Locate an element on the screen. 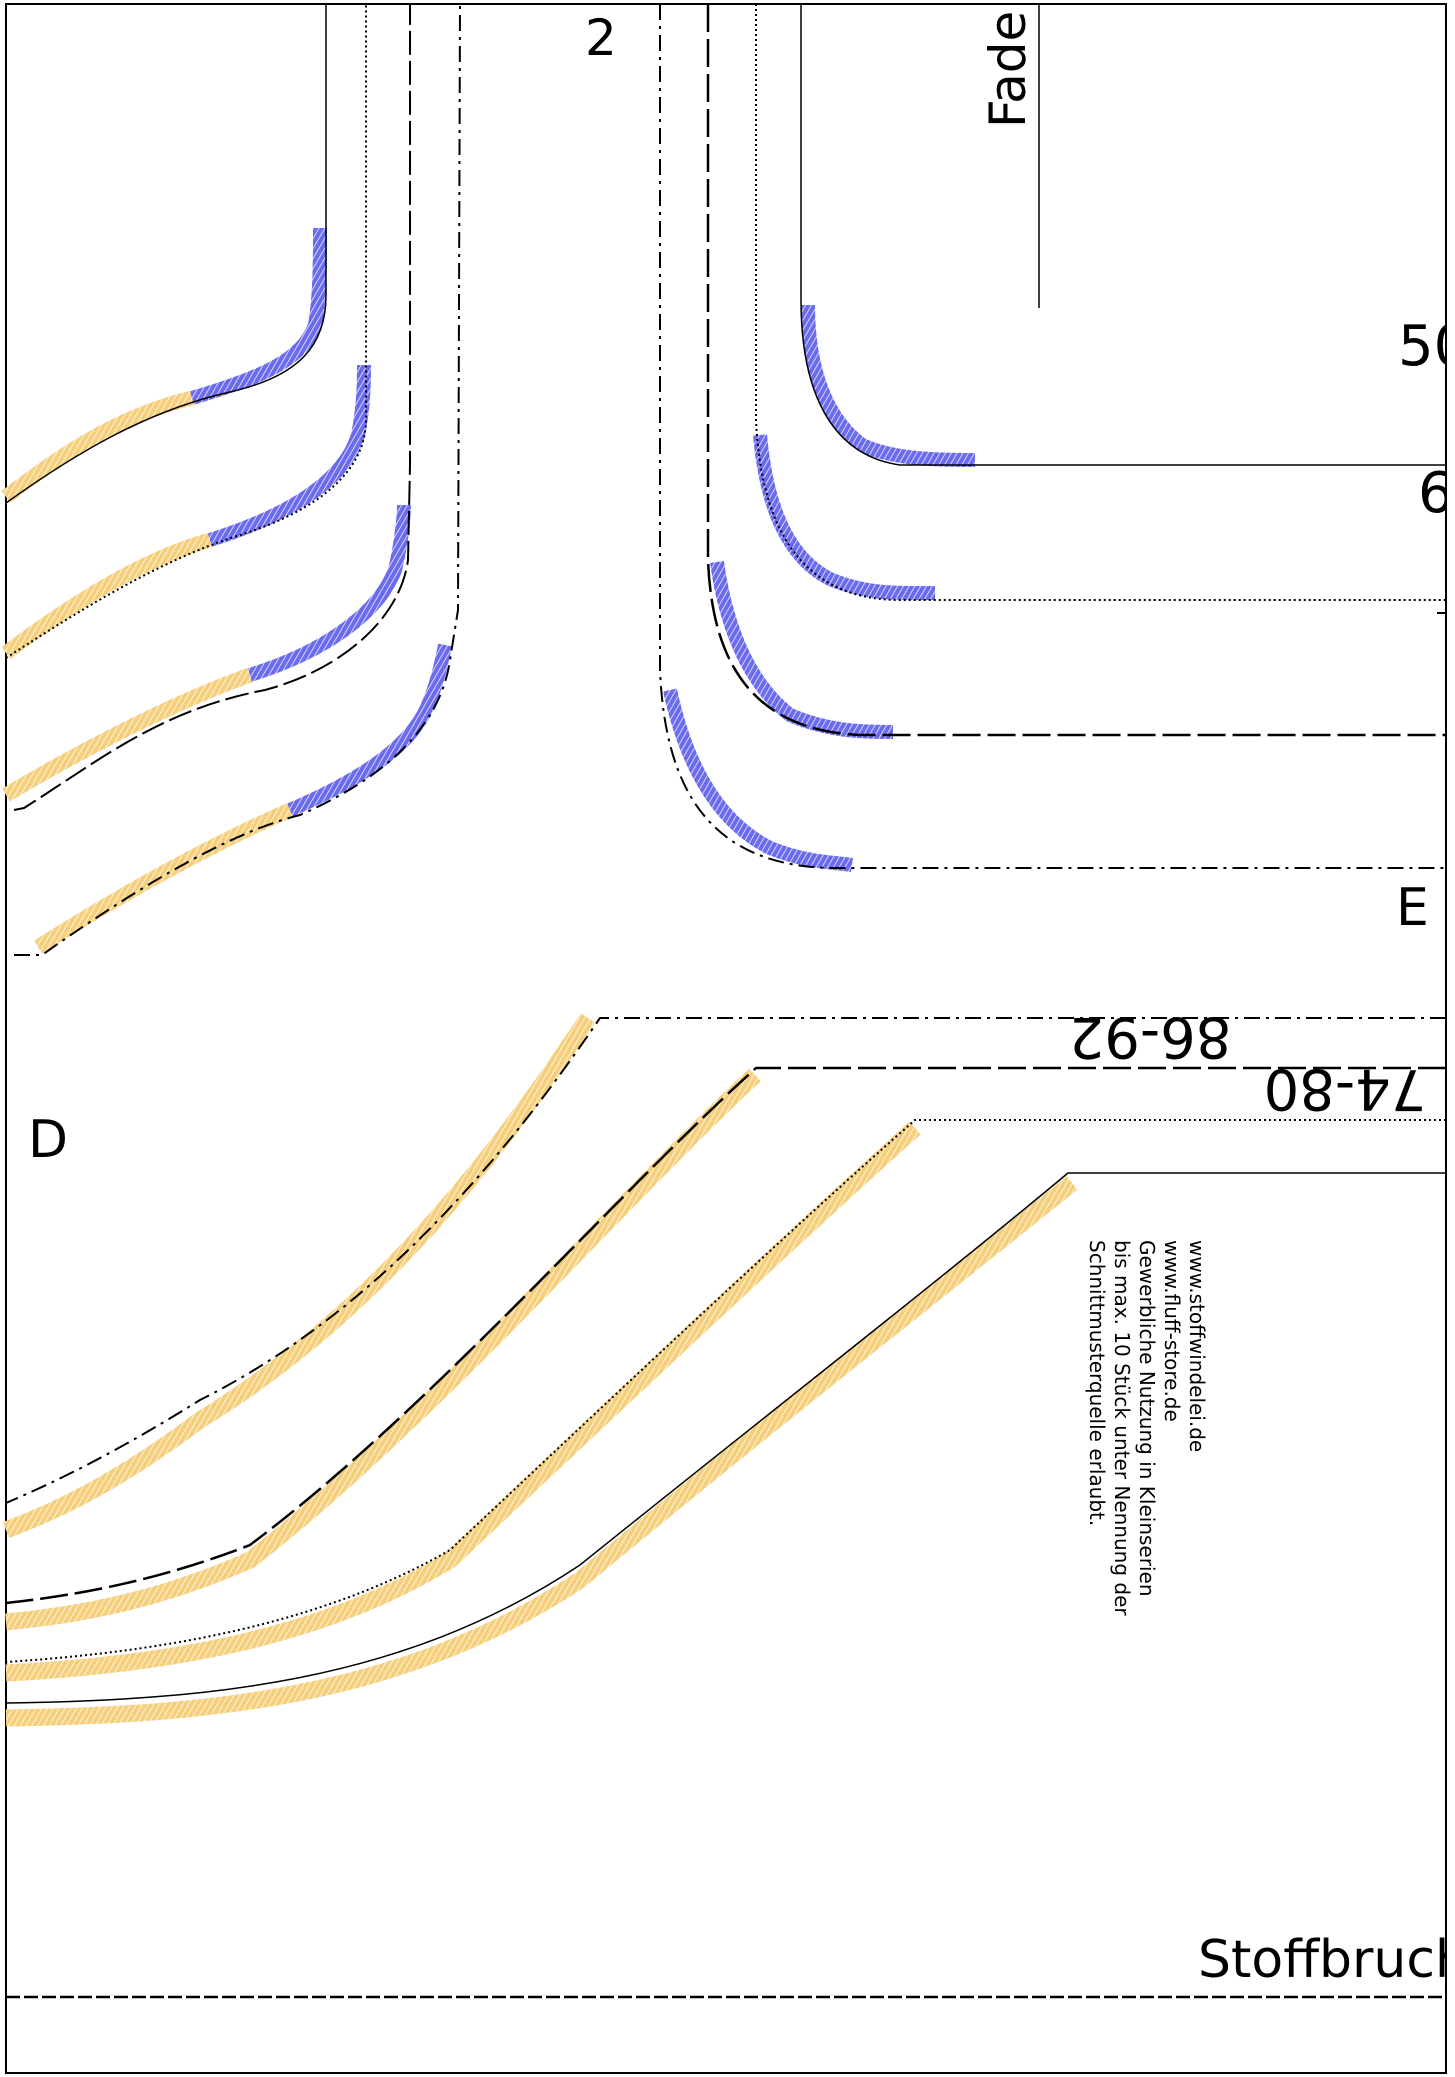  copyright-line-5: Schnittmusterquelle erlaubt. is located at coordinates (1097, 1383).